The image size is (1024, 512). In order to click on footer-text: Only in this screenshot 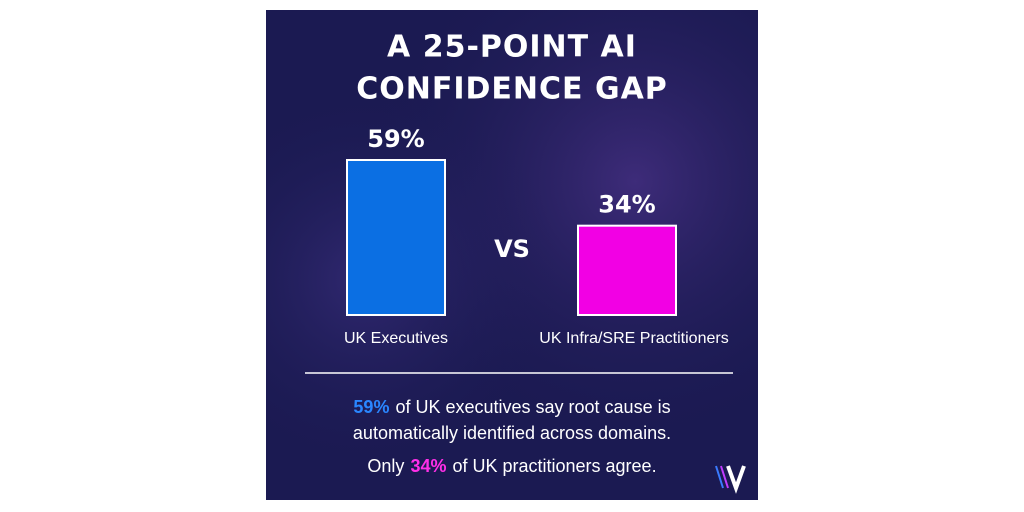, I will do `click(385, 466)`.